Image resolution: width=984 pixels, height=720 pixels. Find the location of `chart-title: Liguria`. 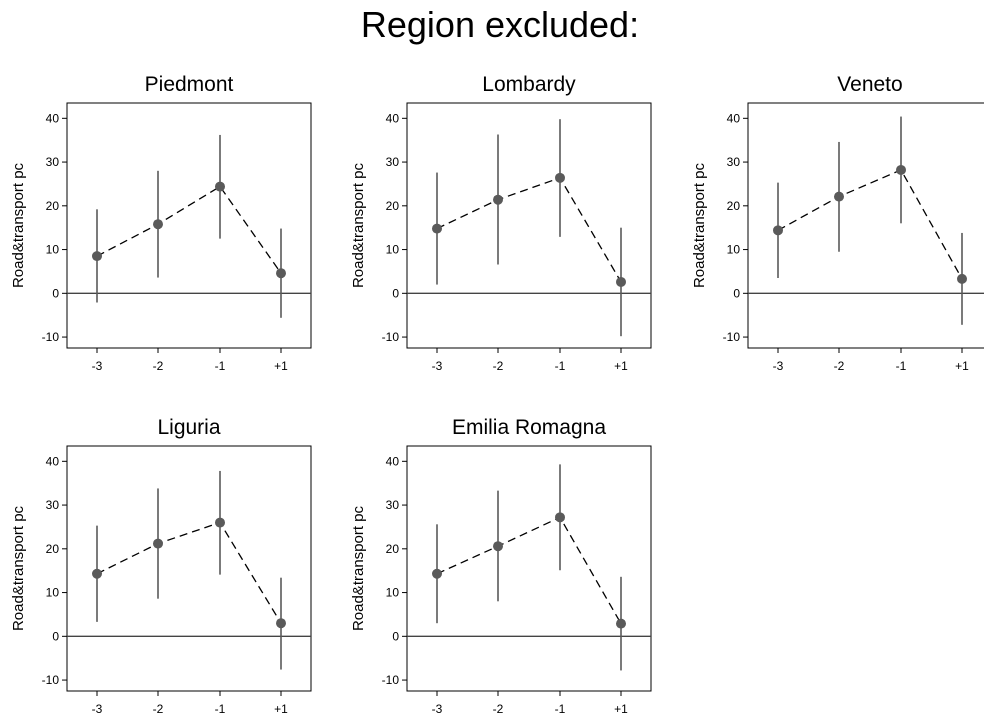

chart-title: Liguria is located at coordinates (188, 427).